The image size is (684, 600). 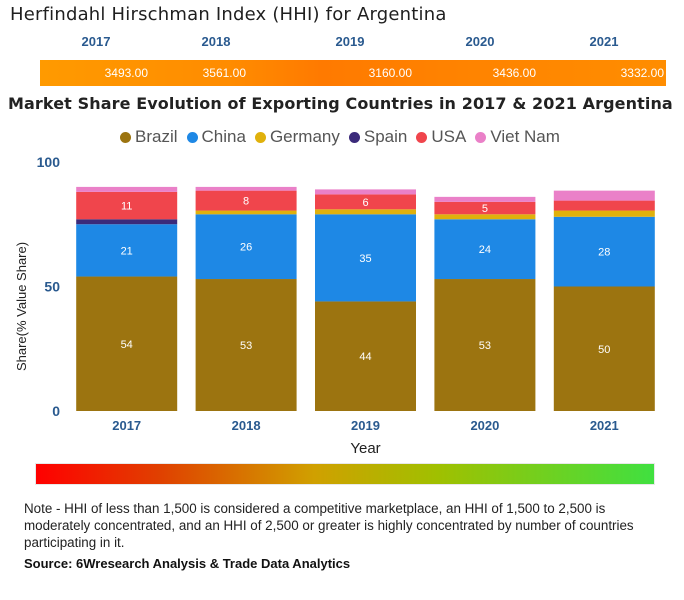 I want to click on bar-viet-nam-2019, so click(x=365, y=192).